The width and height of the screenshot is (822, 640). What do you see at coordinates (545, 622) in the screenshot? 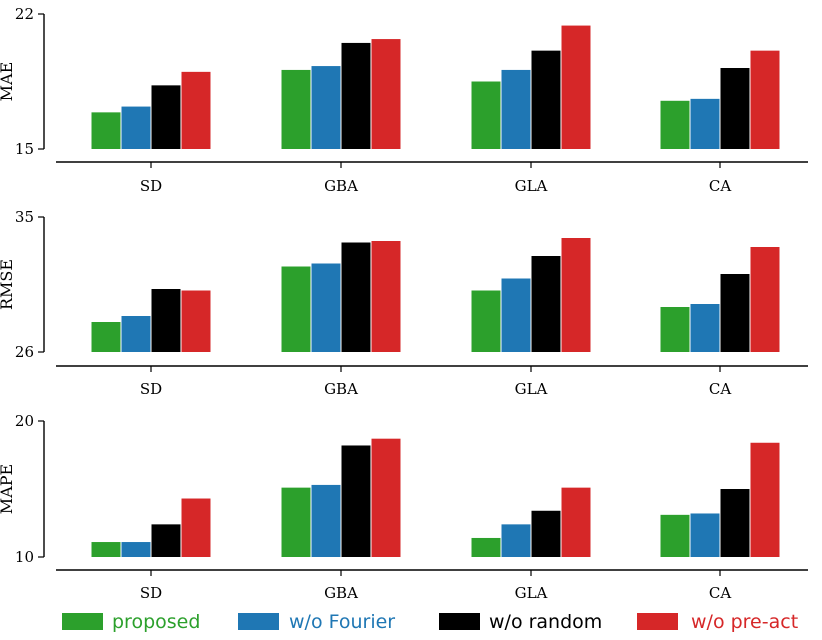
I see `legend-label: w/o random` at bounding box center [545, 622].